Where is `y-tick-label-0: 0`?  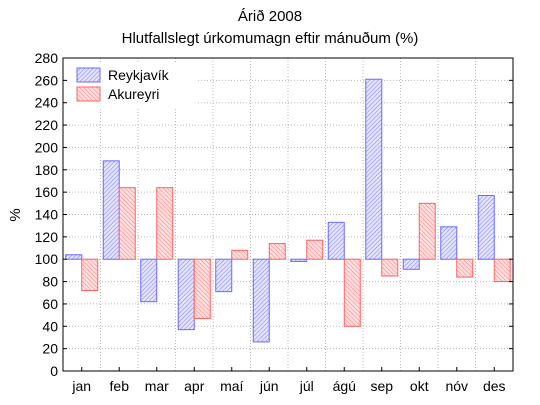
y-tick-label-0: 0 is located at coordinates (54, 371).